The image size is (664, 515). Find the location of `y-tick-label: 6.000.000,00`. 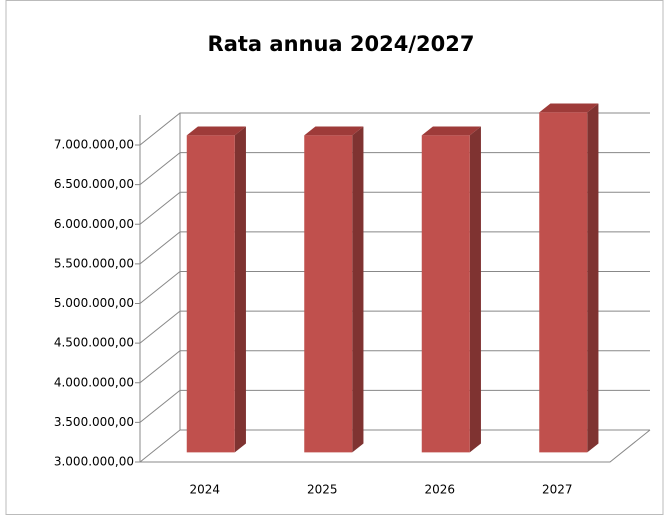

y-tick-label: 6.000.000,00 is located at coordinates (94, 224).